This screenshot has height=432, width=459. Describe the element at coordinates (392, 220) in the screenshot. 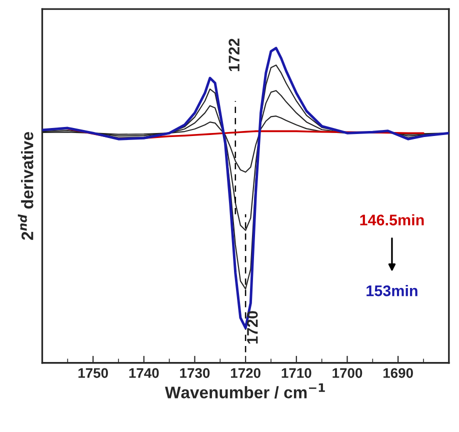

I see `annotation: 146.5min` at that location.